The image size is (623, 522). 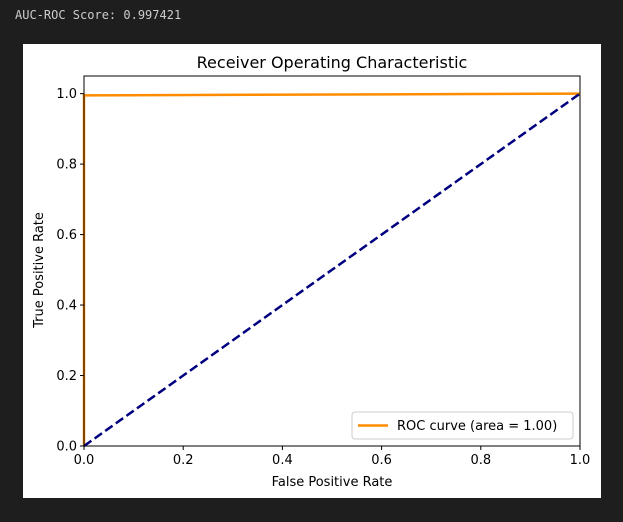 What do you see at coordinates (66, 94) in the screenshot?
I see `y-tick-label: 1.0` at bounding box center [66, 94].